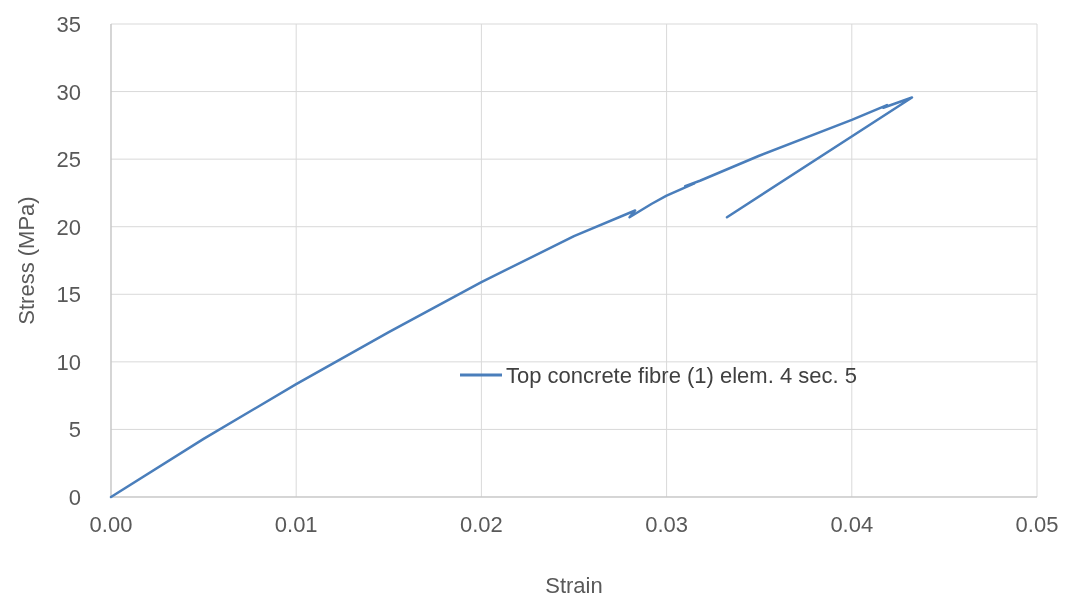 Image resolution: width=1075 pixels, height=601 pixels. I want to click on x-tick-label: 0.02, so click(481, 524).